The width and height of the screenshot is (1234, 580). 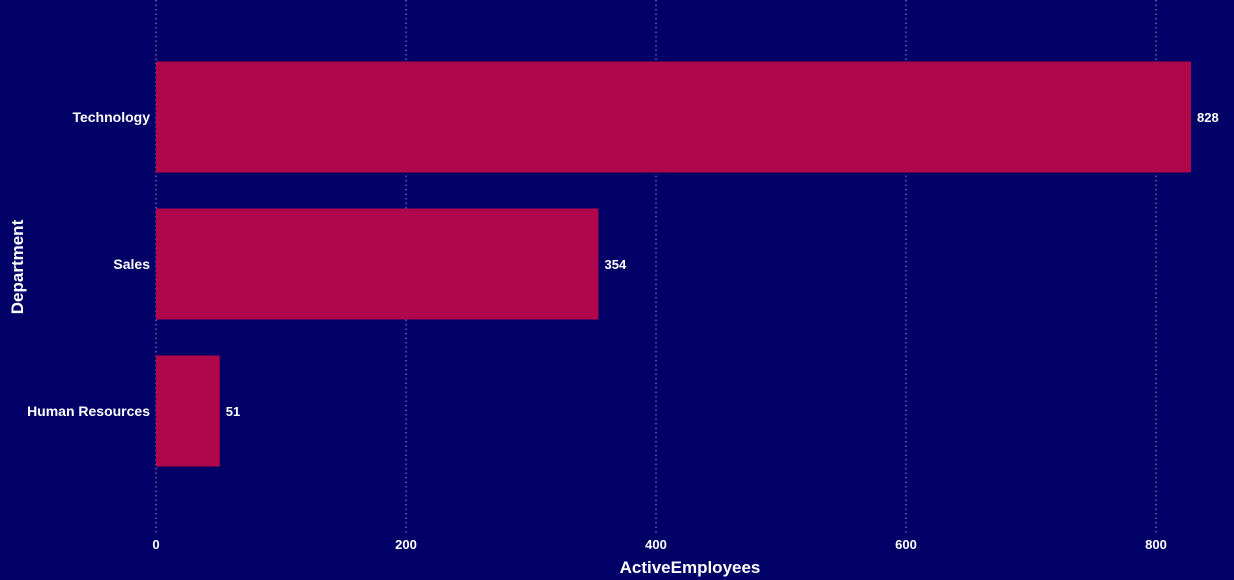 I want to click on x-tick-label-200: 200, so click(x=406, y=544).